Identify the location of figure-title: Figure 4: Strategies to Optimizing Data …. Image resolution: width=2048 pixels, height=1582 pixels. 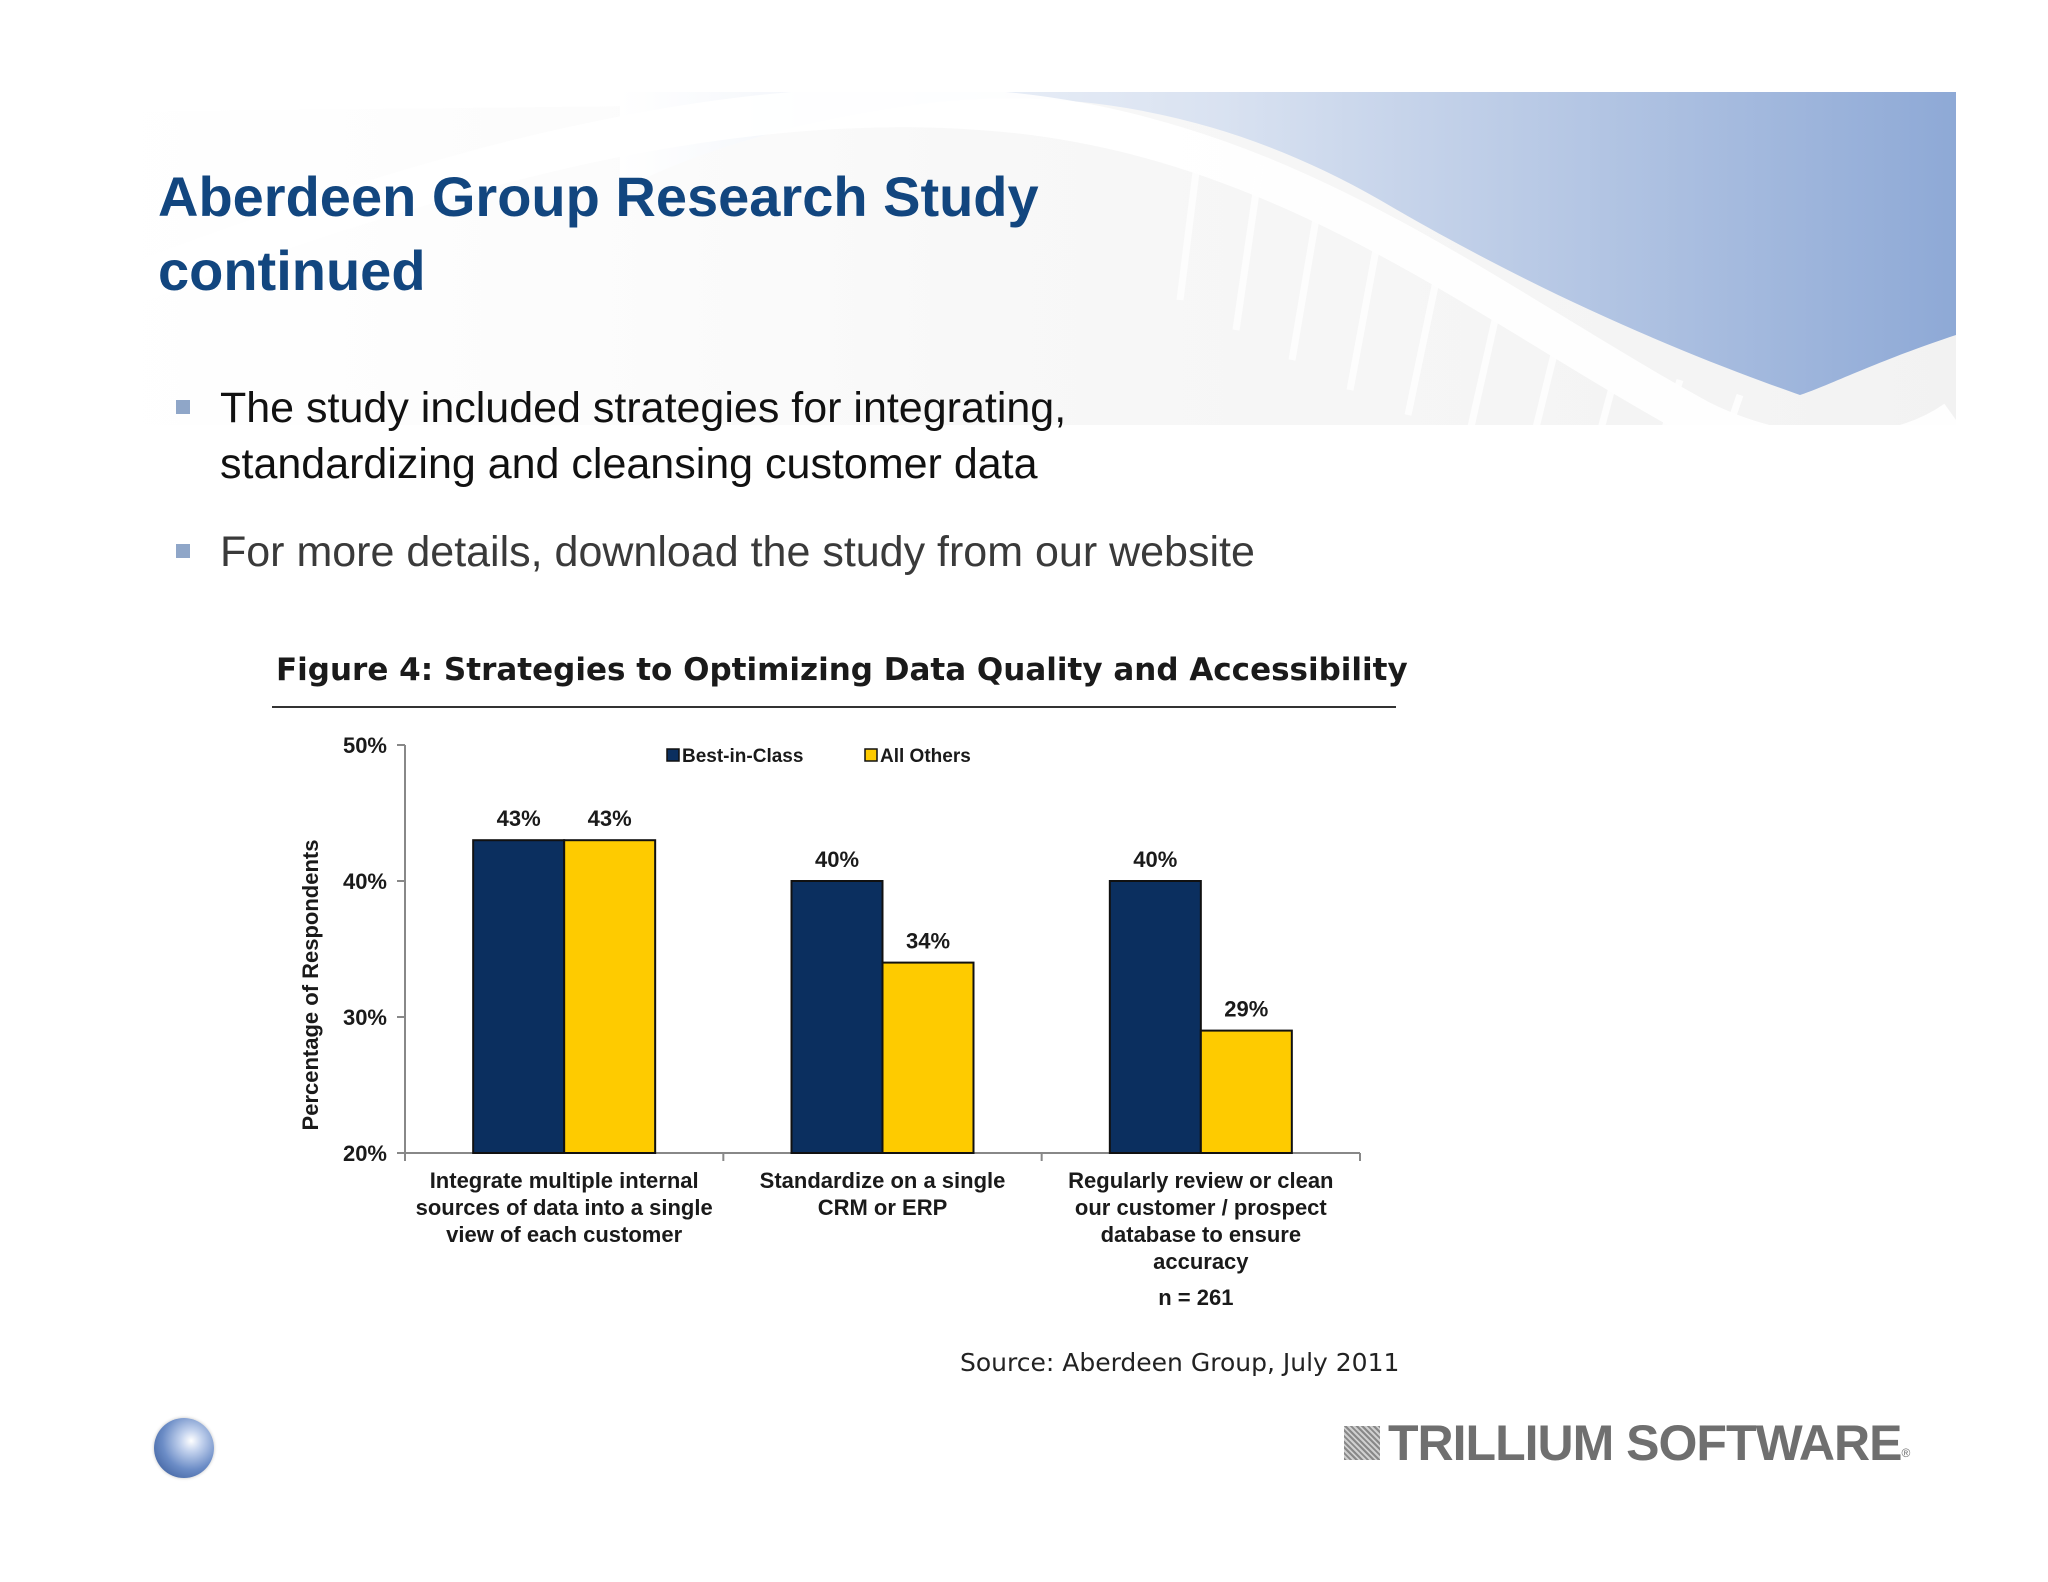
(842, 670).